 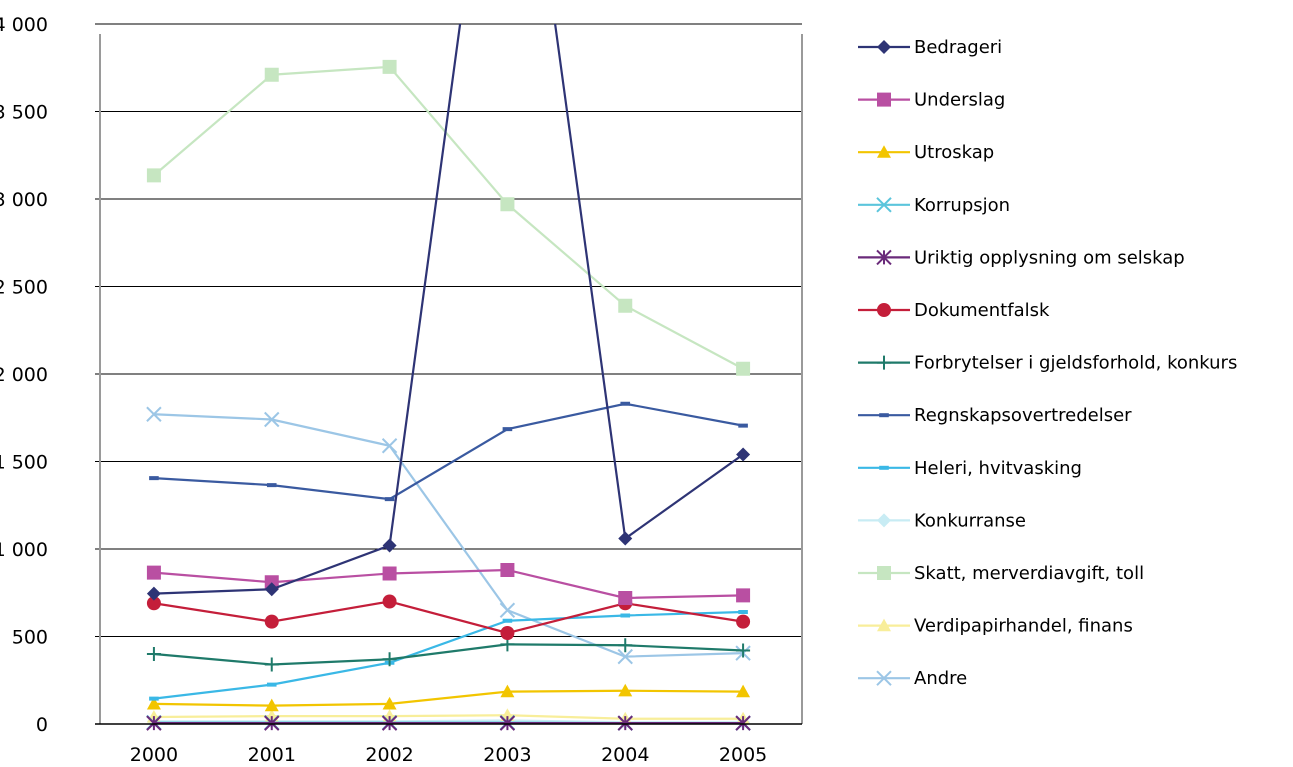 I want to click on legend-item: Verdipapirhandel, finans, so click(x=995, y=626).